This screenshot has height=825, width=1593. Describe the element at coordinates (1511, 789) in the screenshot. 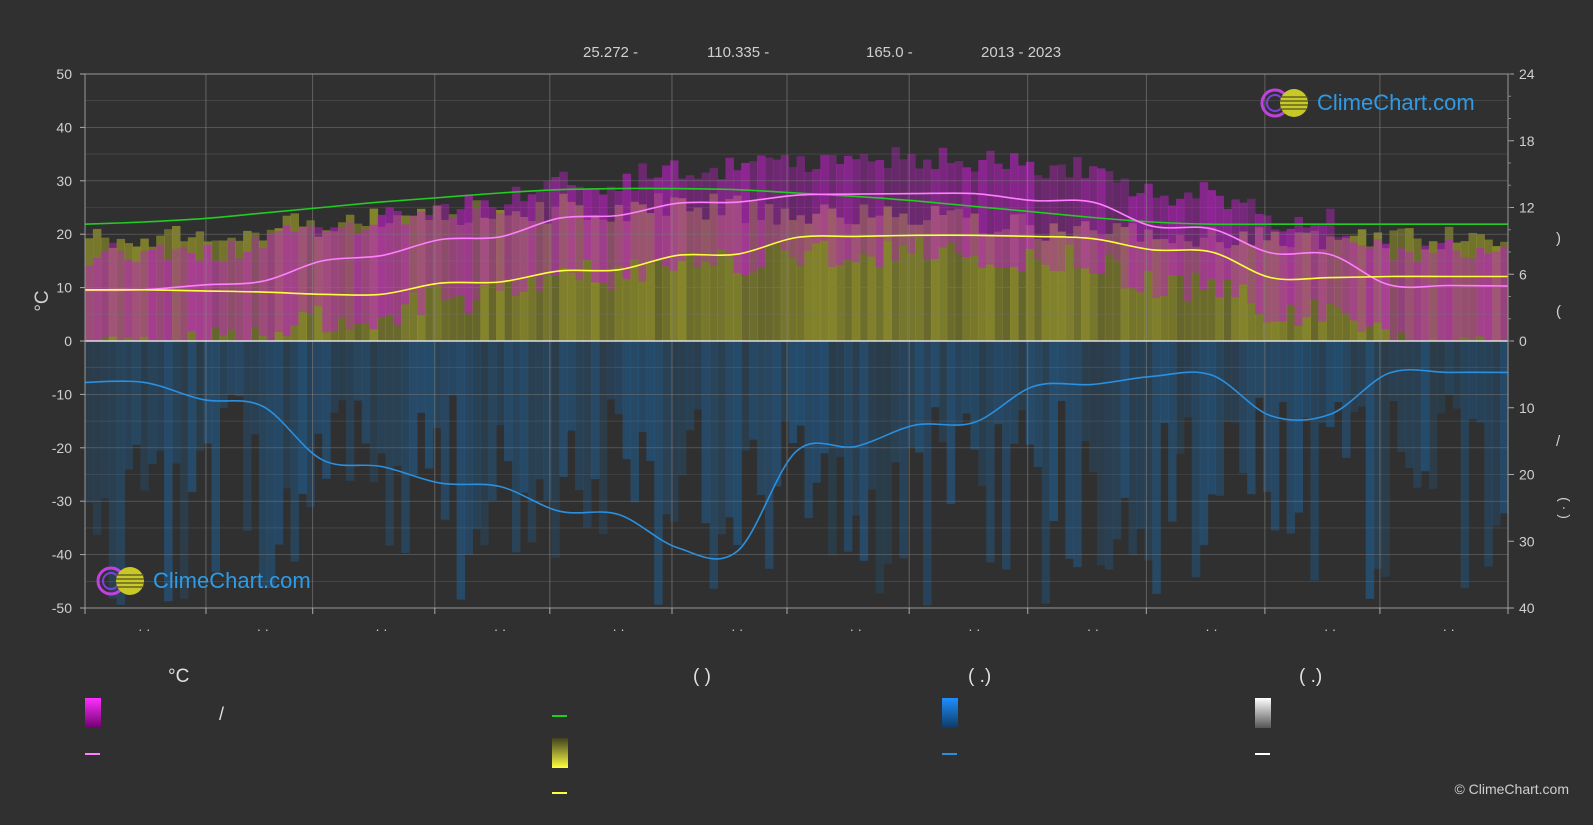

I see `copyright: © ClimeChart.com` at that location.